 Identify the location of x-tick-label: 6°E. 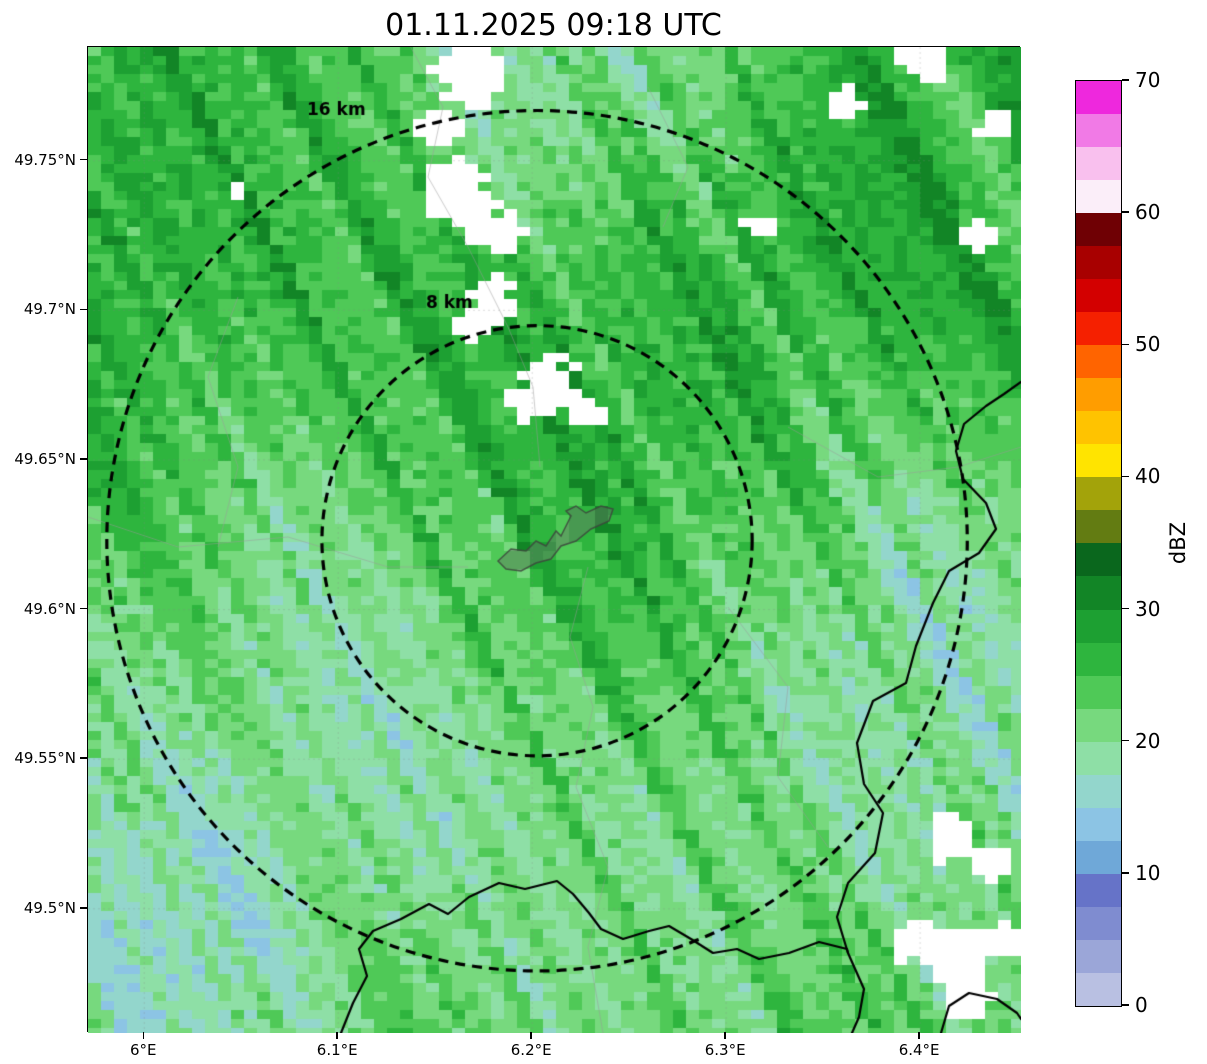
(143, 1050).